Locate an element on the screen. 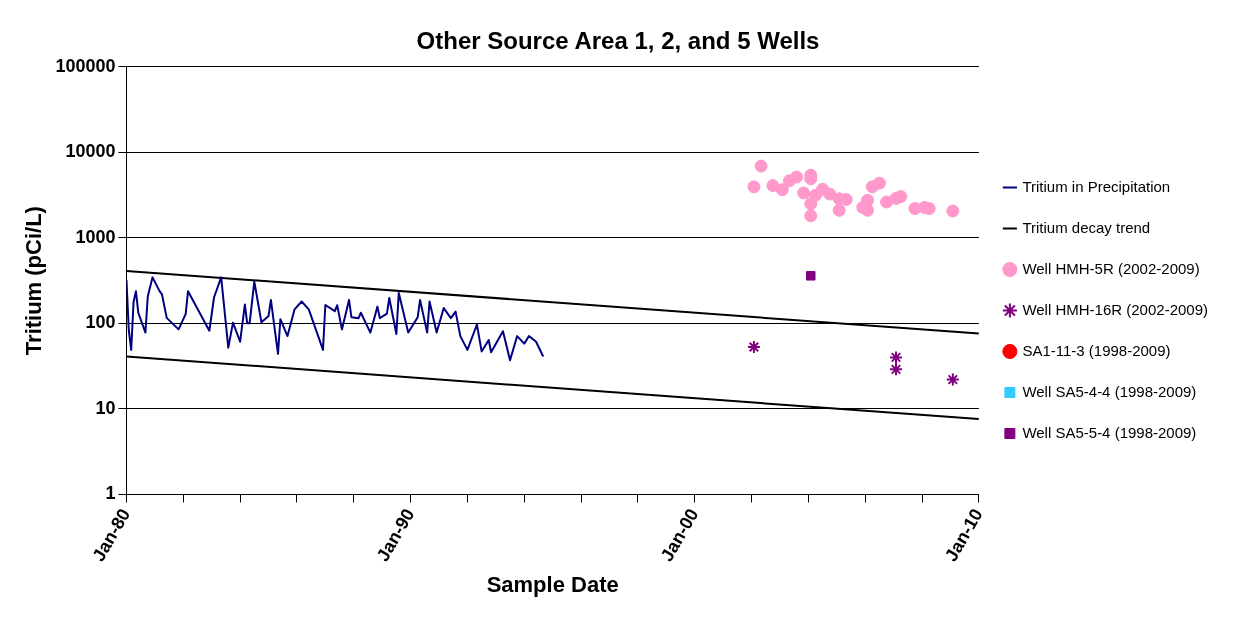 The width and height of the screenshot is (1238, 625). y-tick-label: 1 is located at coordinates (110, 493).